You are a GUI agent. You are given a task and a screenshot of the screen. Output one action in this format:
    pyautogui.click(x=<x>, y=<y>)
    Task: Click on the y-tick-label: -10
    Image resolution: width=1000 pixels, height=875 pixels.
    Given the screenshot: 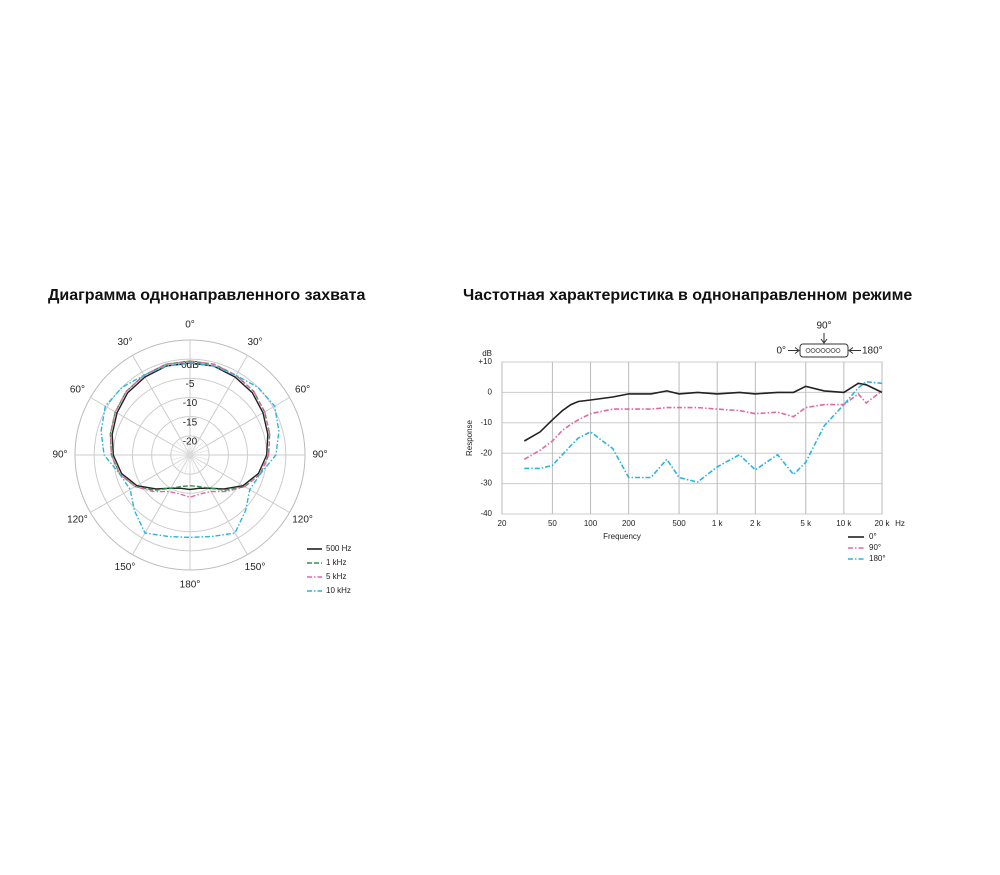 What is the action you would take?
    pyautogui.click(x=486, y=422)
    